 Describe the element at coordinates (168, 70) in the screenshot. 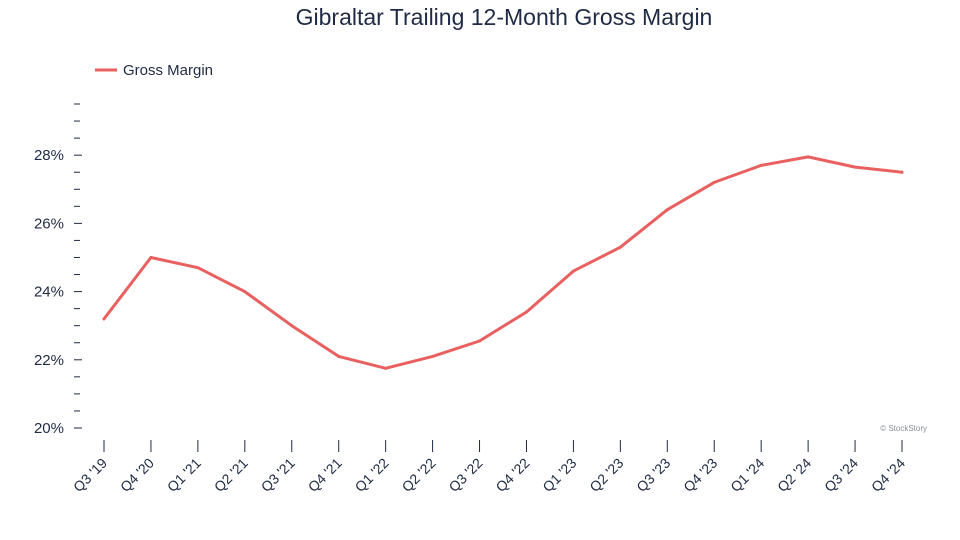

I see `legend-label-gross-margin: Gross Margin` at that location.